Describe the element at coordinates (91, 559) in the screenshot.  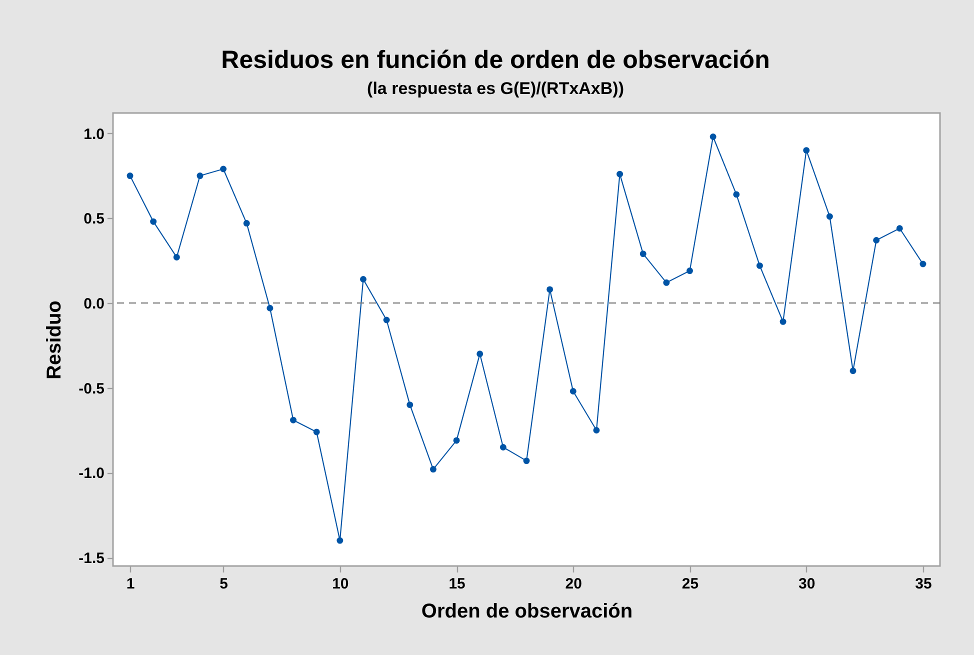
I see `y-tick-label: -1.5` at that location.